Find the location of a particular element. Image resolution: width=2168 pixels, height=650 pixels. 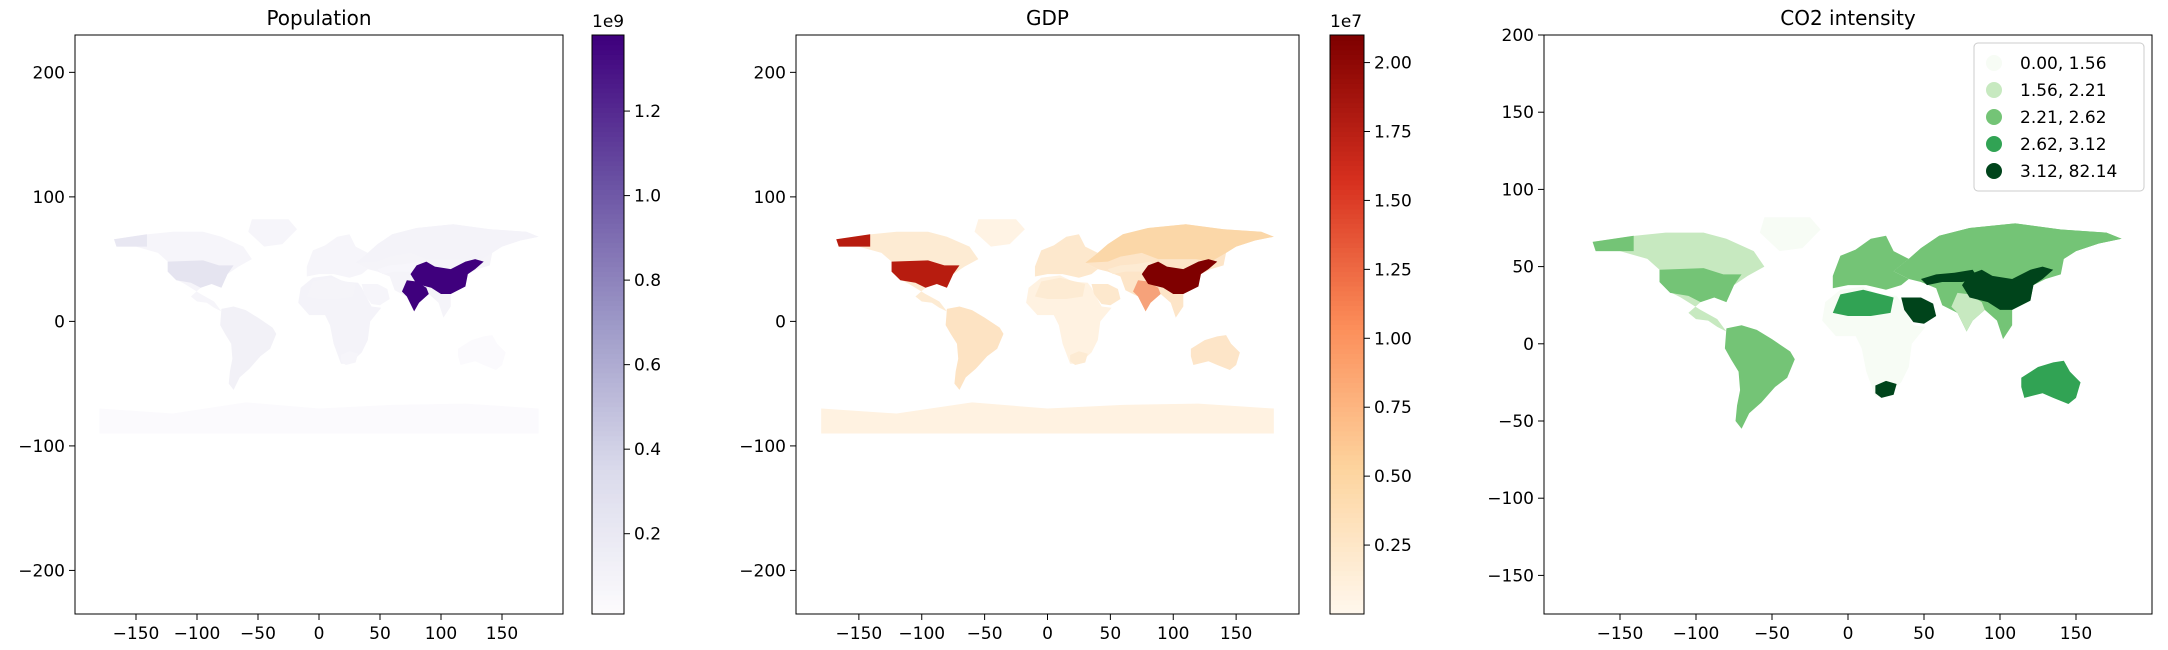

region-ak is located at coordinates (1613, 243).